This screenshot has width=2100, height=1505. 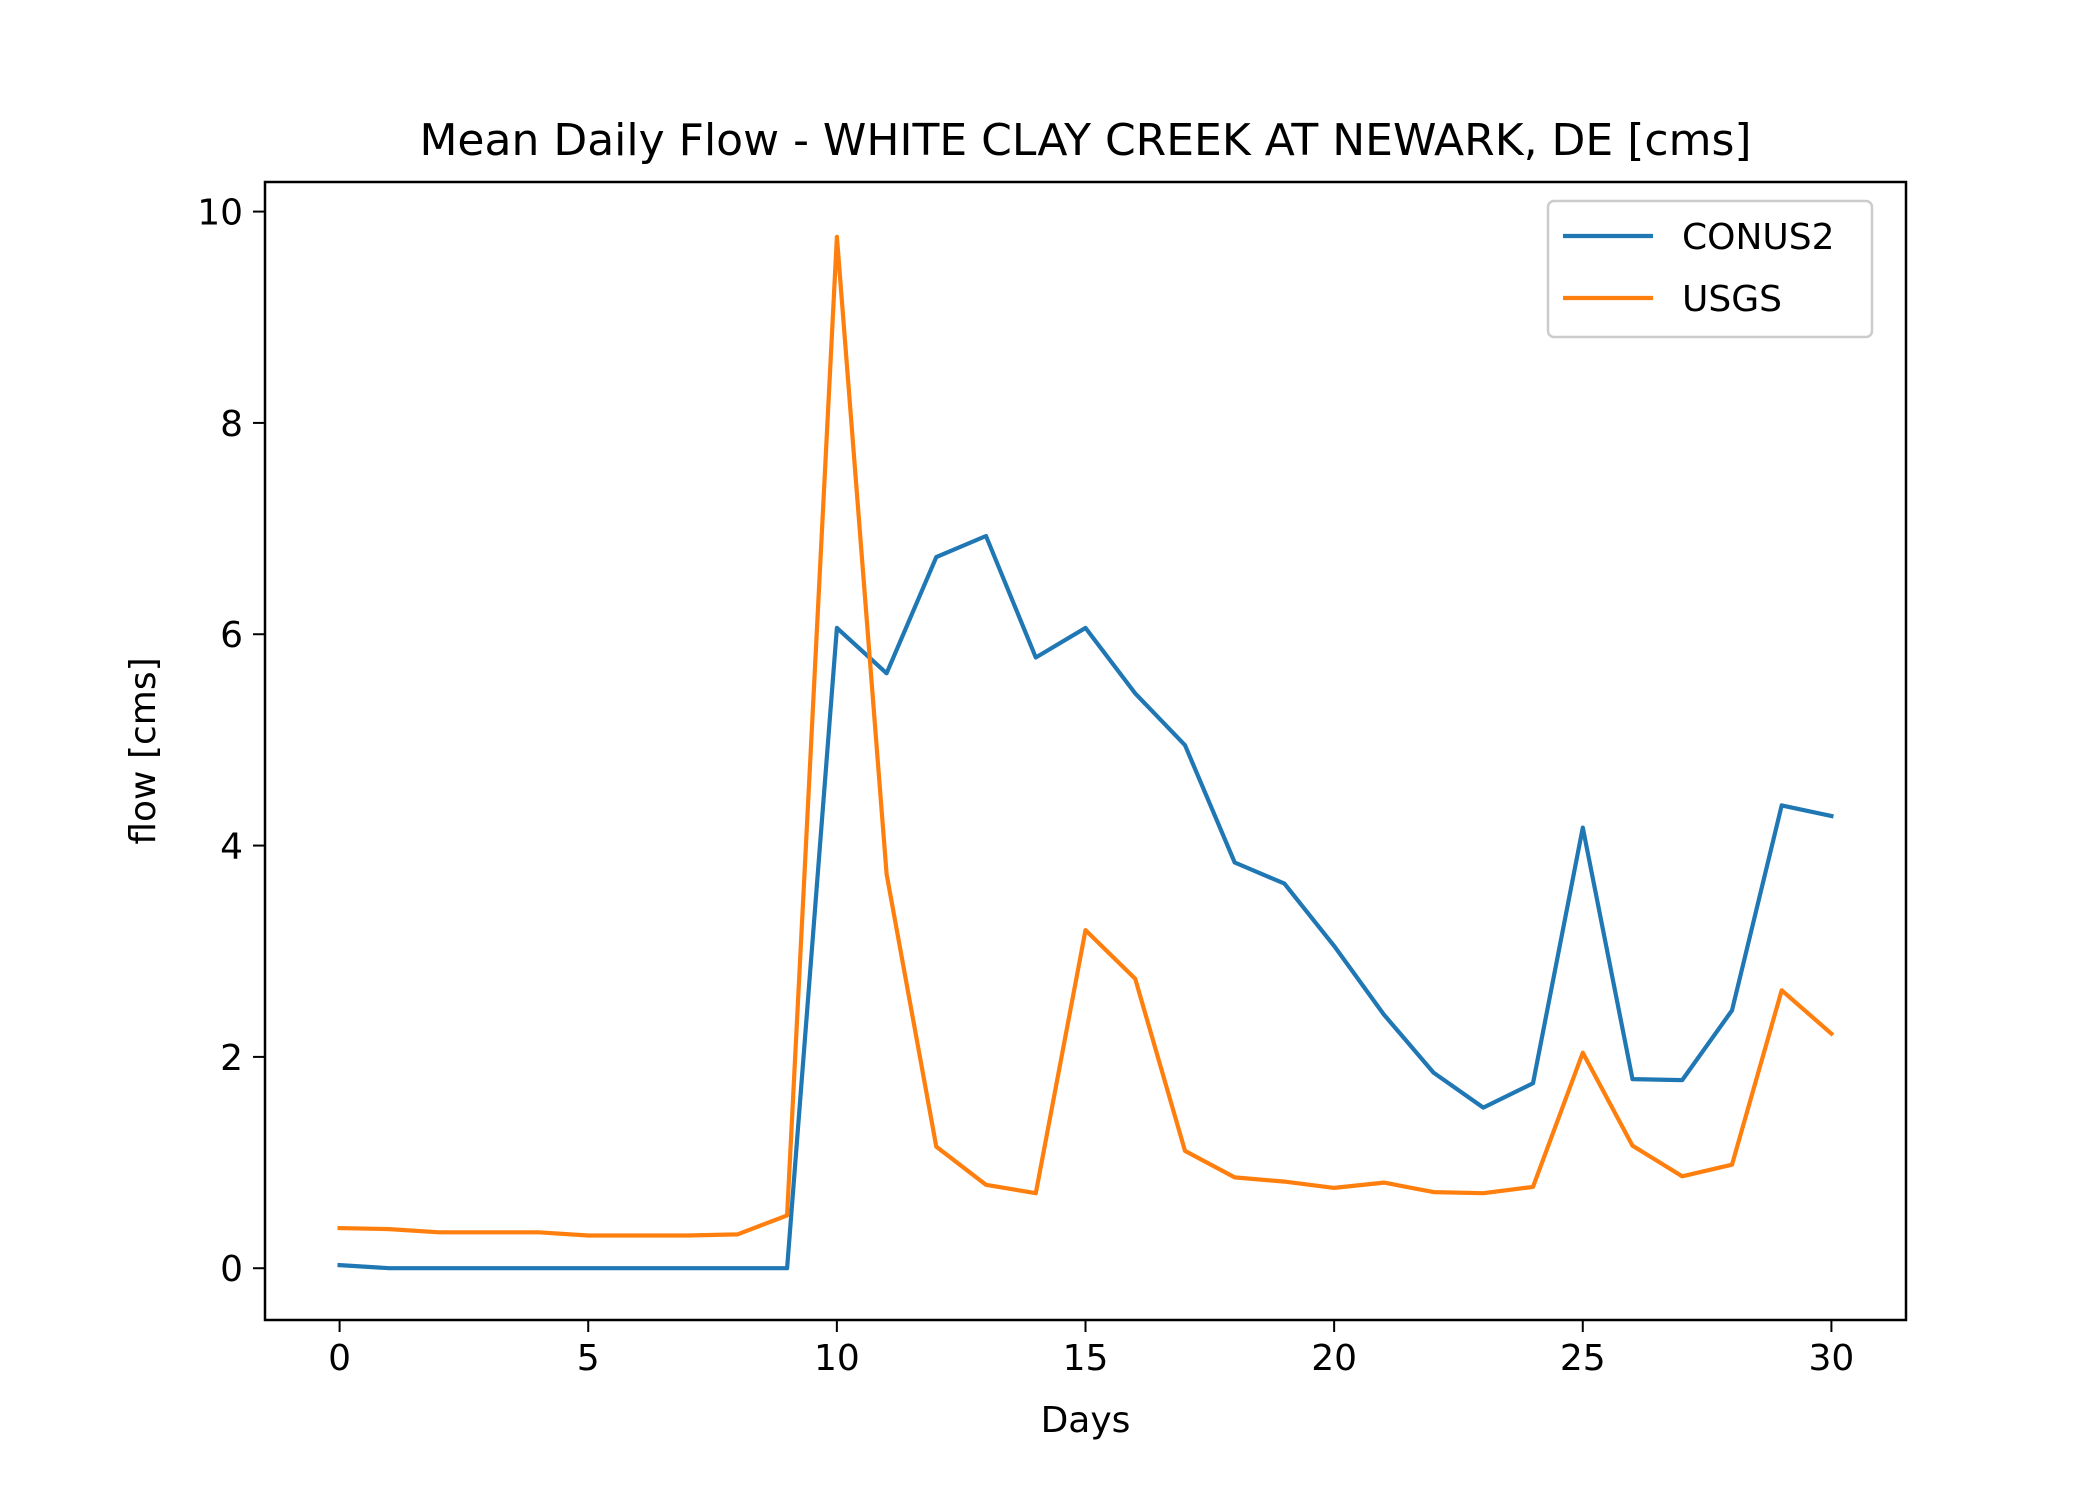 I want to click on x-tick-label: 15, so click(x=1086, y=1358).